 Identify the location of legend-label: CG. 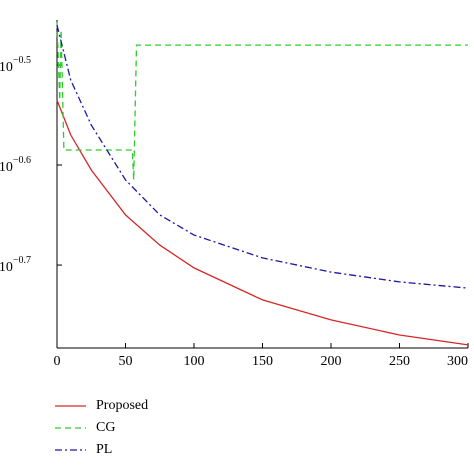
(105, 427).